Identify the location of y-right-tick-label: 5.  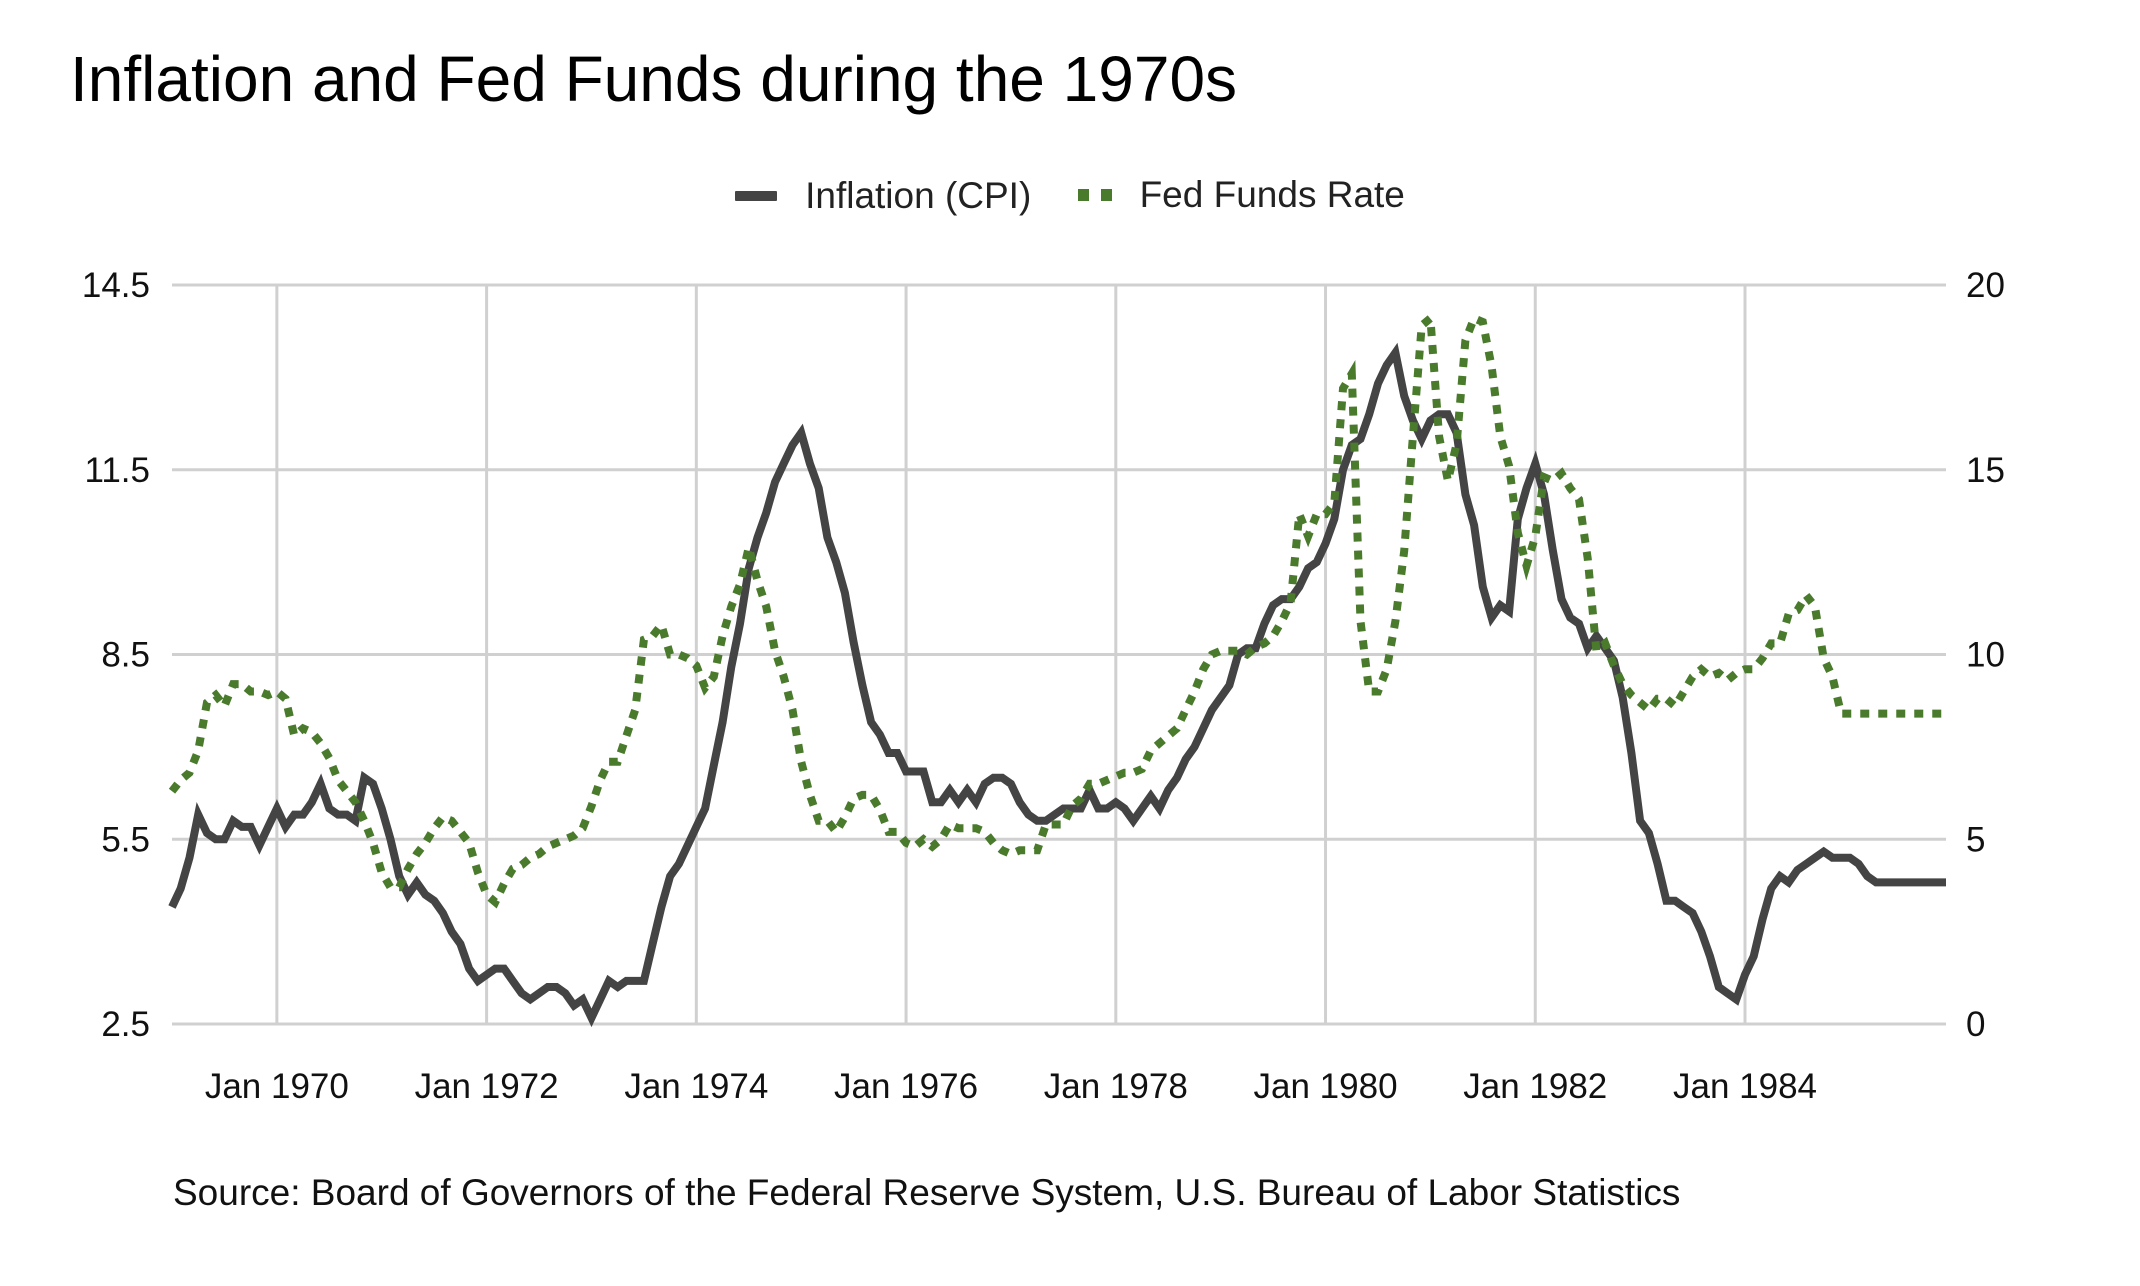
(1975, 839).